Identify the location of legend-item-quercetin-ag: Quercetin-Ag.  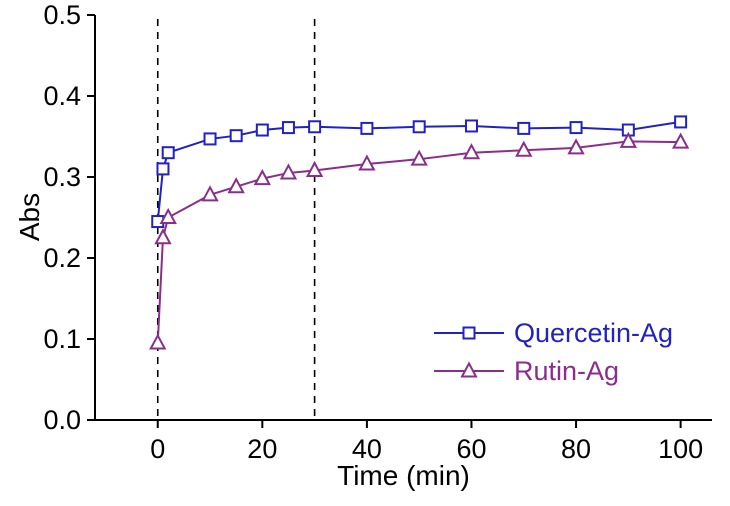
(552, 333).